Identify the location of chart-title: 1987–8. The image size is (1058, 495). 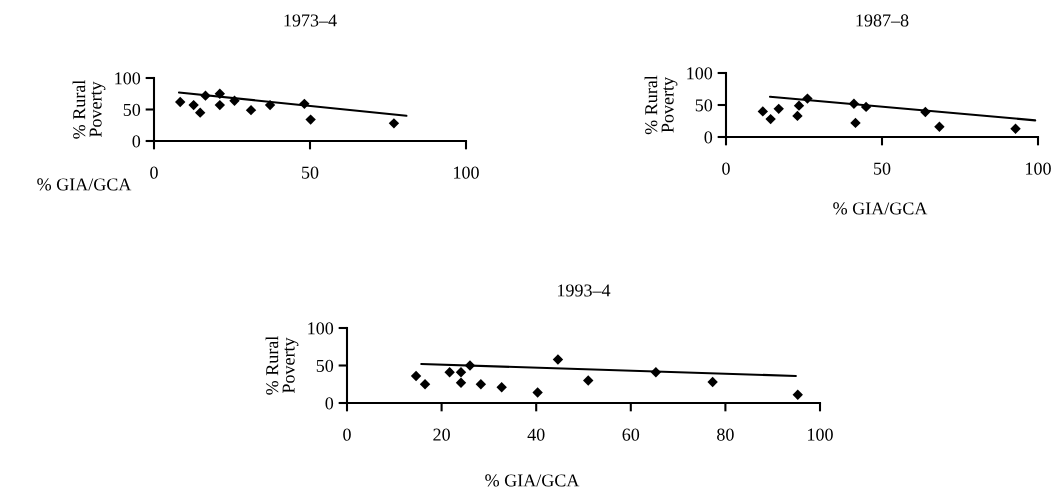
(882, 20).